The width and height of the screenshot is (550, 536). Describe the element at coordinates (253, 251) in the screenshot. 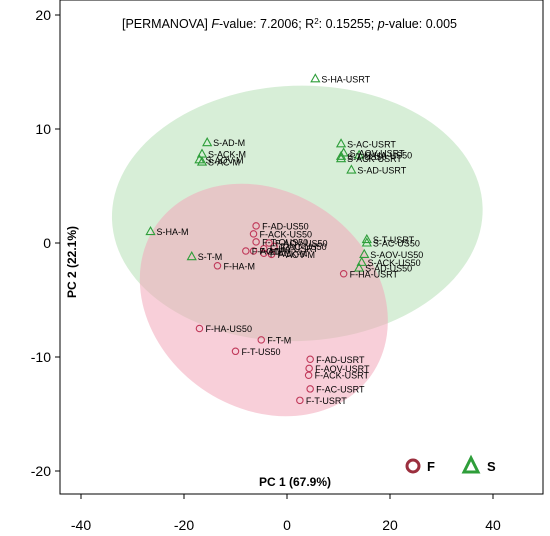

I see `point-f-ad-m` at that location.